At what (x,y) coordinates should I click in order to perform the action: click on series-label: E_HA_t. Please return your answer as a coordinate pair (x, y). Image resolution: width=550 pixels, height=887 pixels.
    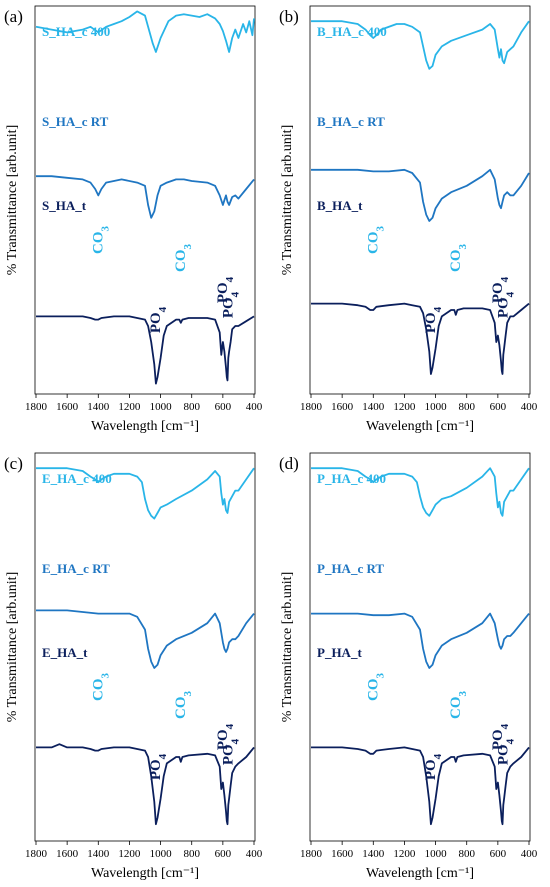
    Looking at the image, I should click on (65, 652).